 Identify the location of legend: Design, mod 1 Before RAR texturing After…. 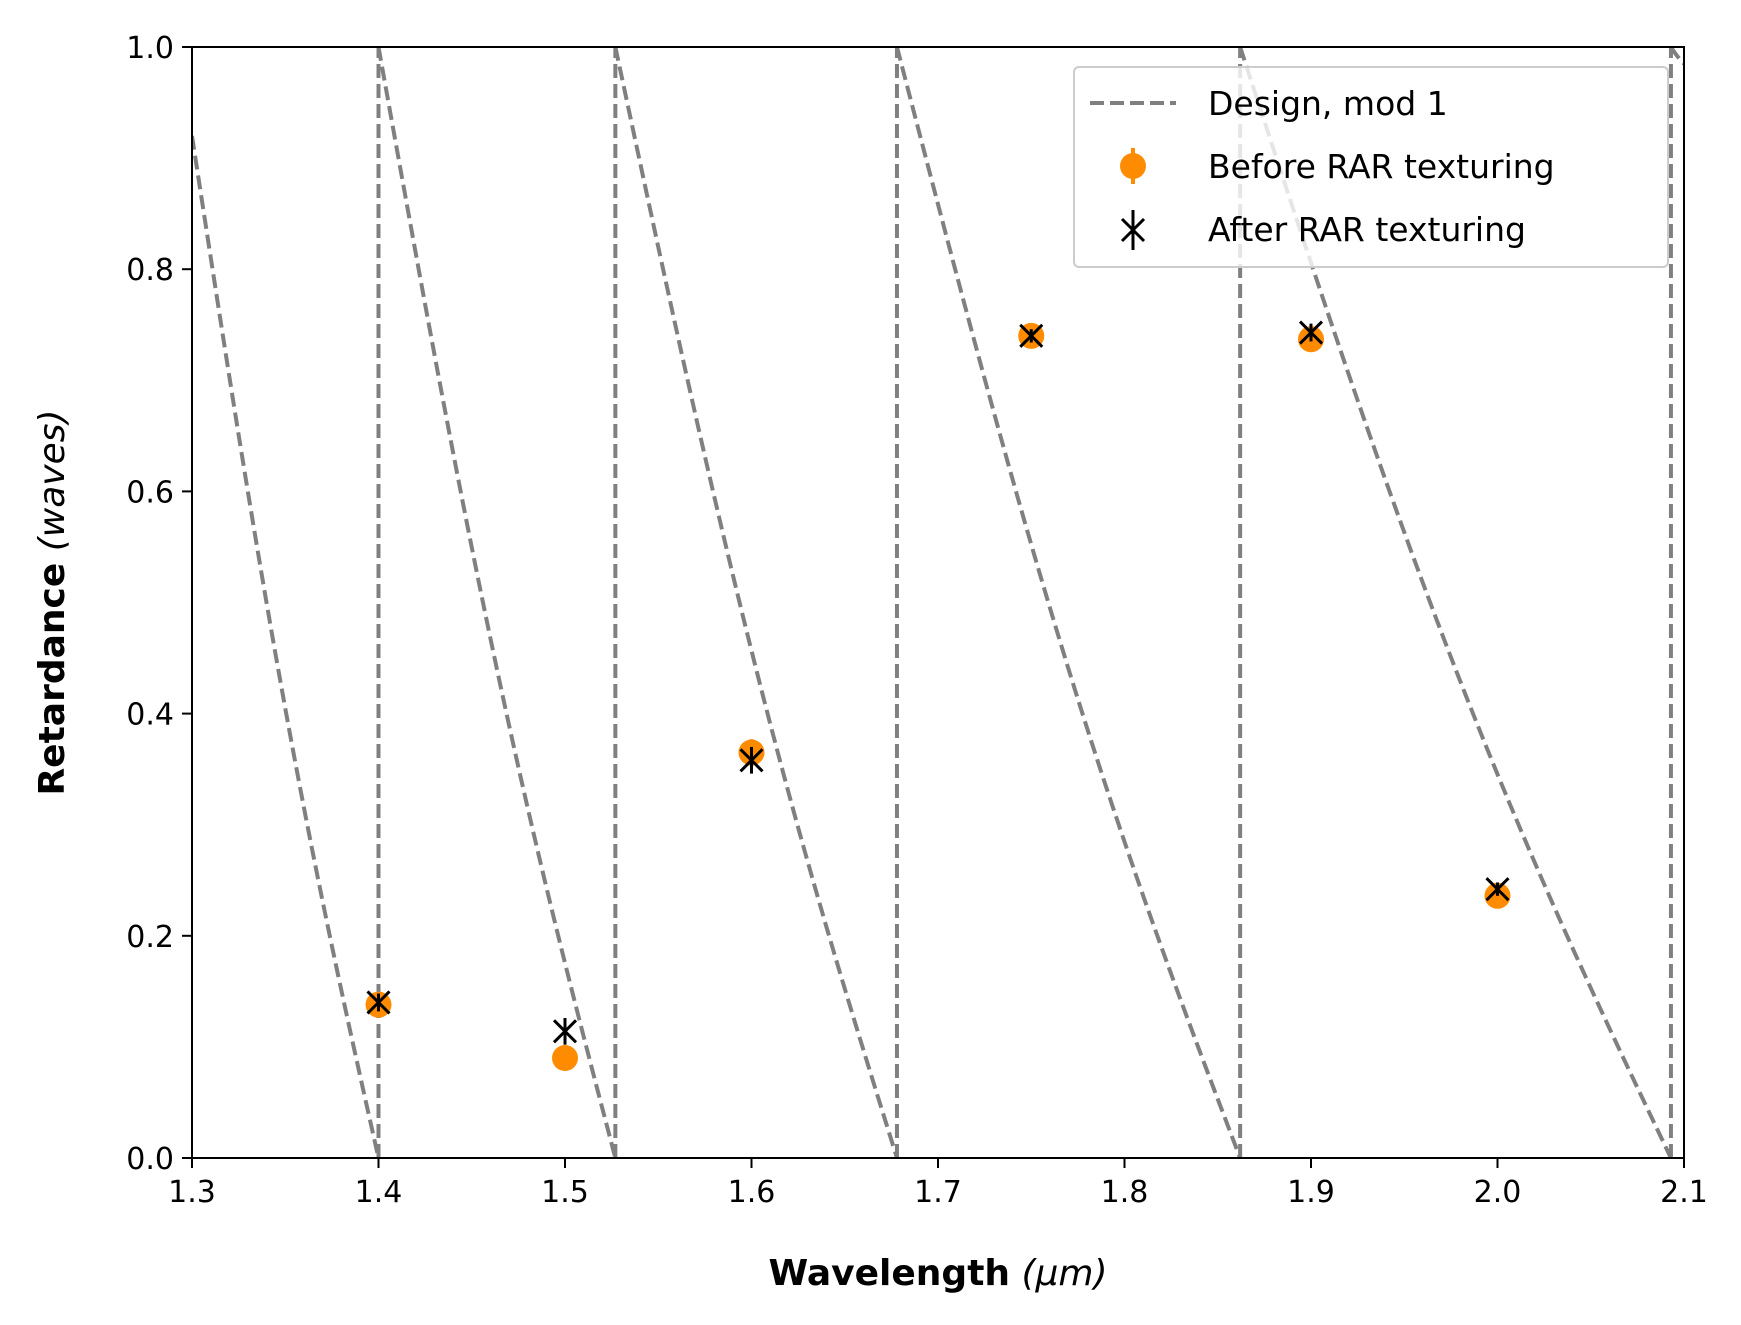
(1371, 167).